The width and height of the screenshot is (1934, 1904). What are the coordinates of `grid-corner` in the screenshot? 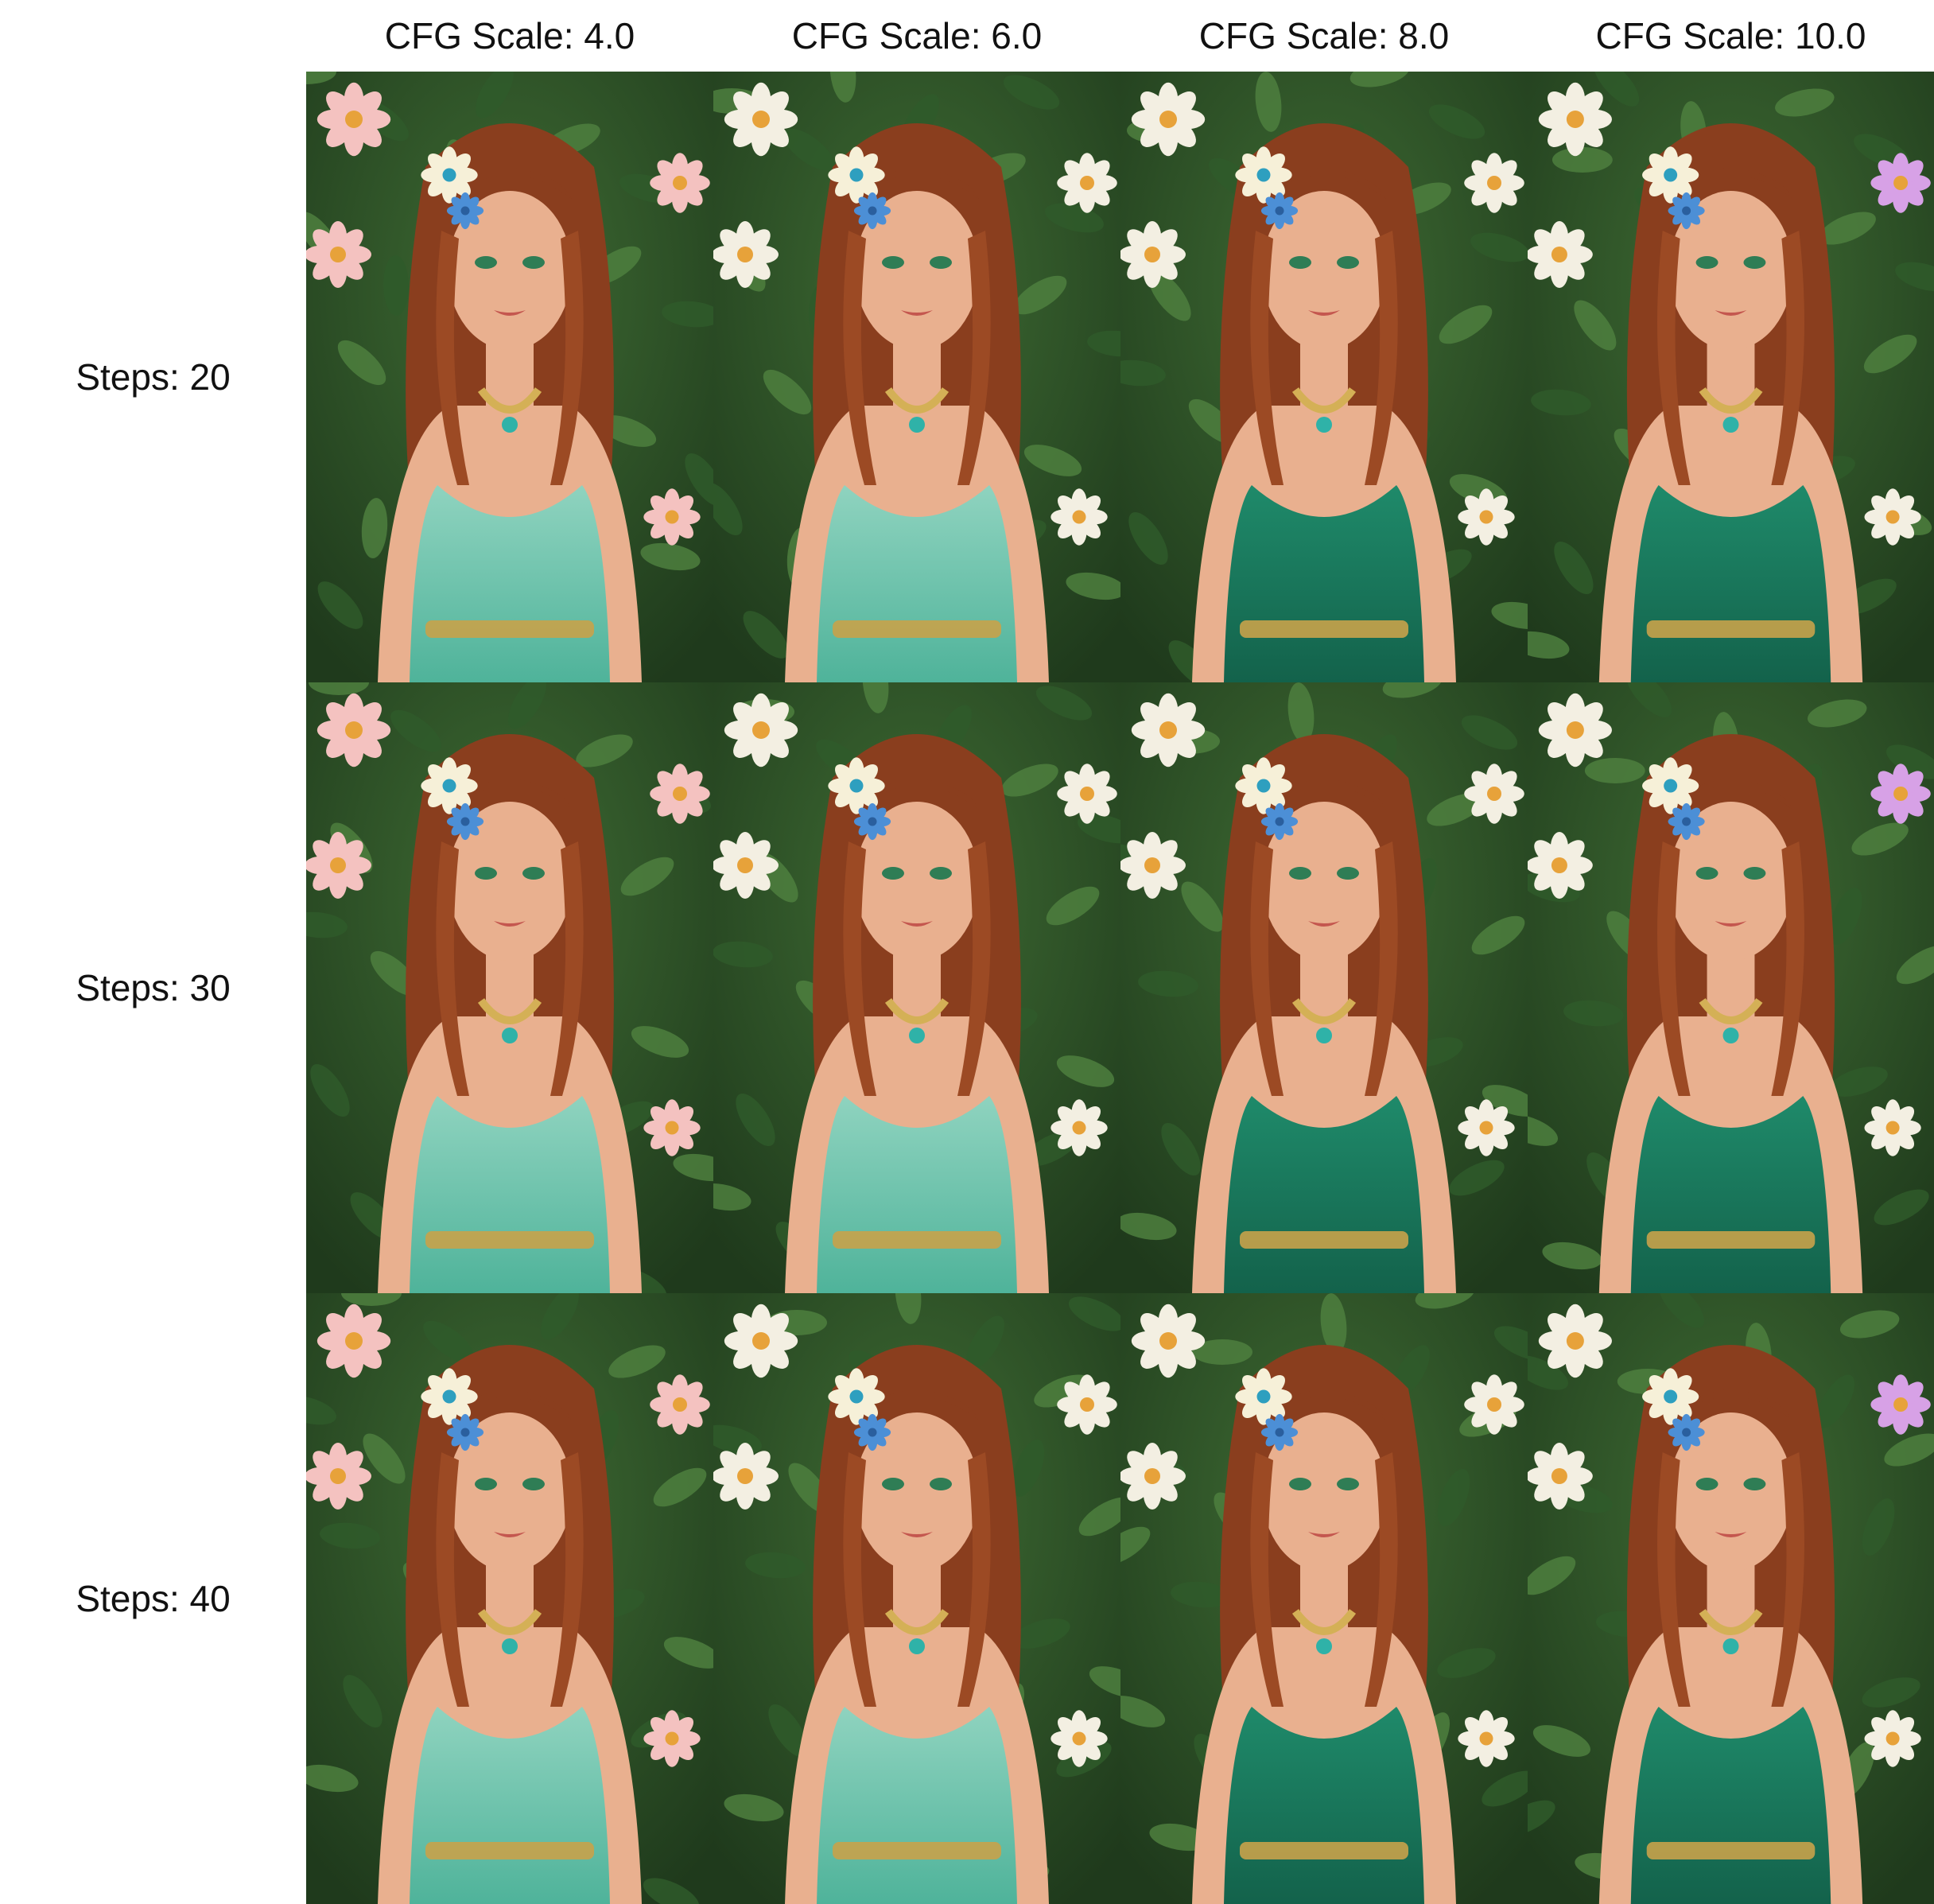 It's located at (153, 36).